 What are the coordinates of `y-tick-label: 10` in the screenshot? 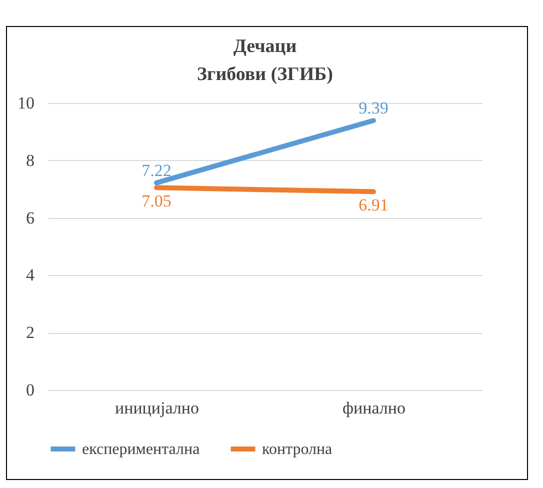 It's located at (26, 103).